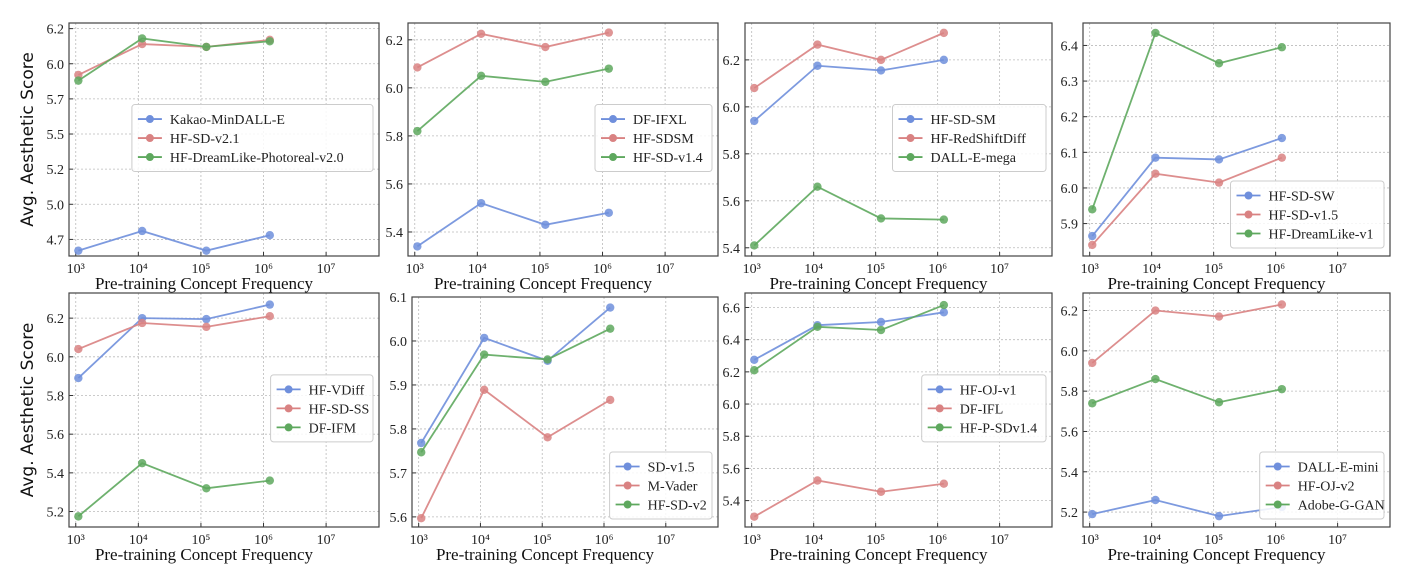 The image size is (1404, 574). I want to click on data-point-Adobe-G-GAN, so click(1155, 379).